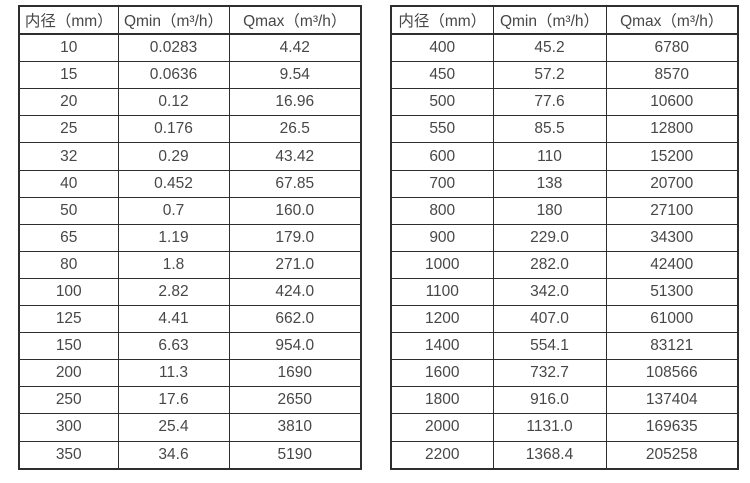 This screenshot has width=750, height=483. Describe the element at coordinates (295, 346) in the screenshot. I see `cell-qmax: 954.0` at that location.